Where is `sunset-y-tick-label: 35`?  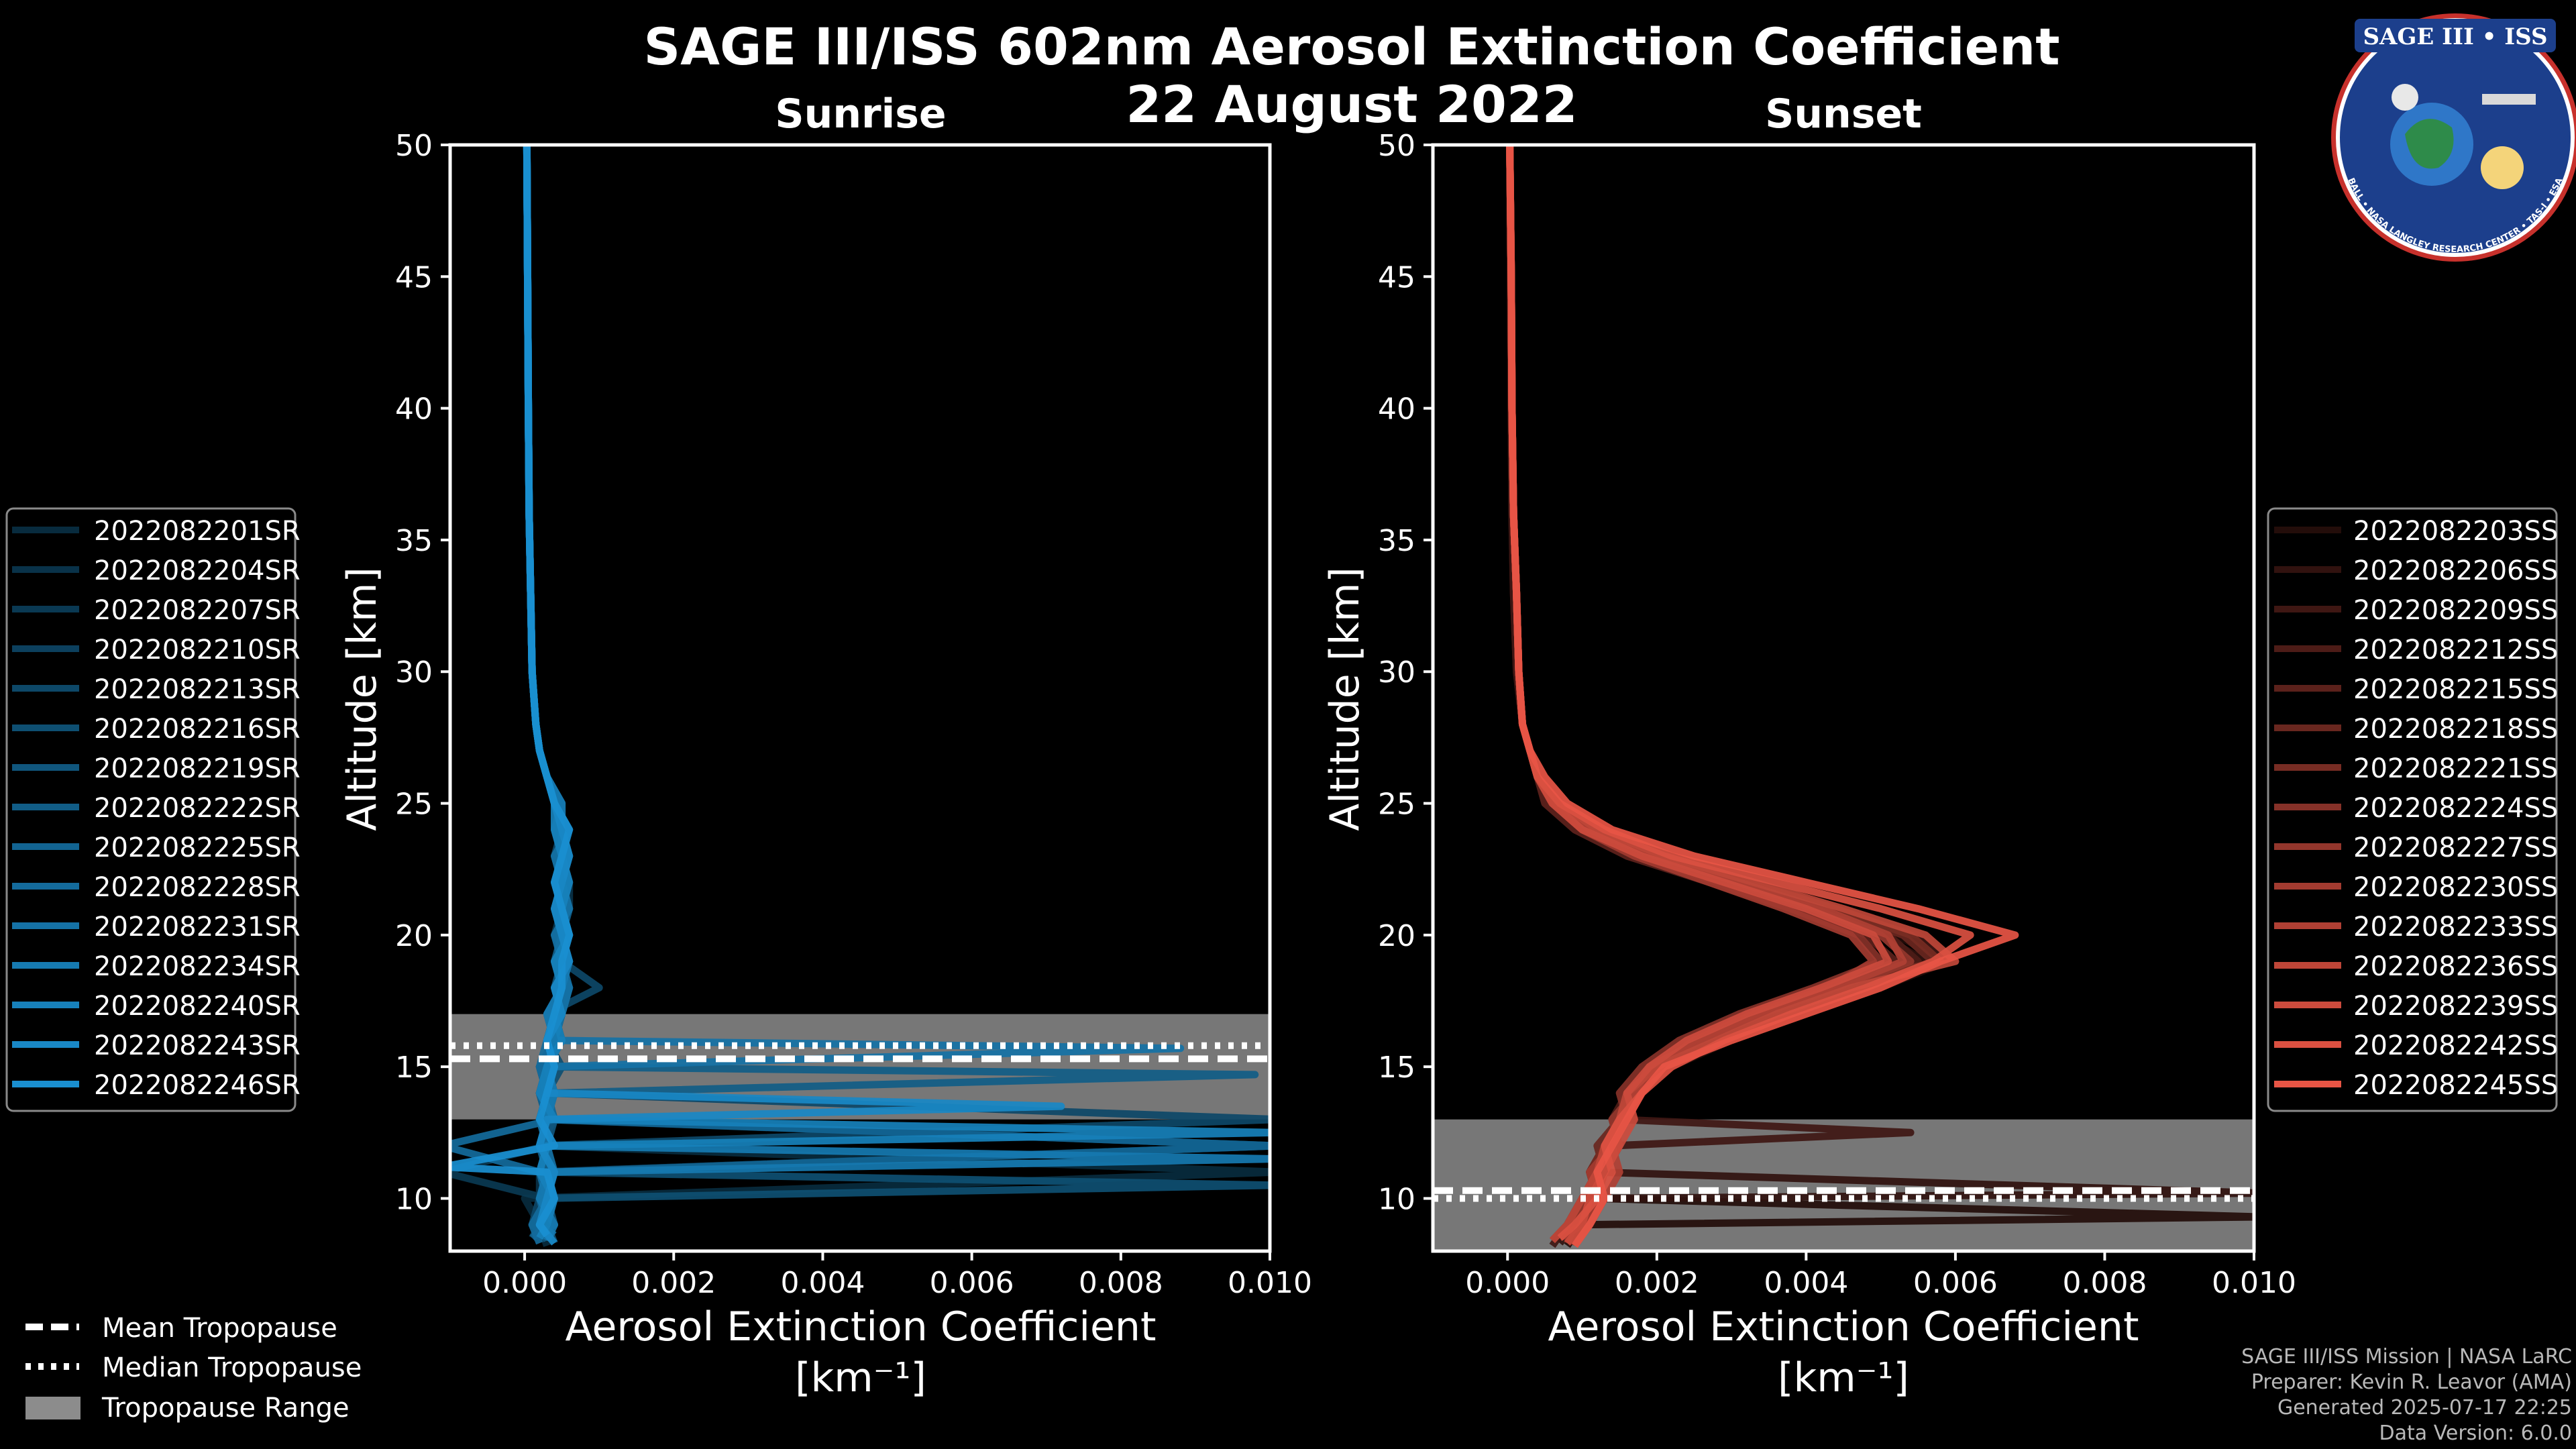
sunset-y-tick-label: 35 is located at coordinates (1396, 541).